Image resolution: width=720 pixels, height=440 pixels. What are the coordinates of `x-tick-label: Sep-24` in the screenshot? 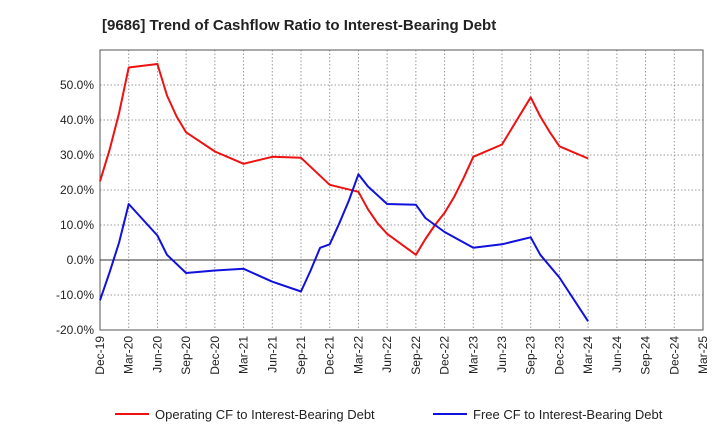 It's located at (646, 355).